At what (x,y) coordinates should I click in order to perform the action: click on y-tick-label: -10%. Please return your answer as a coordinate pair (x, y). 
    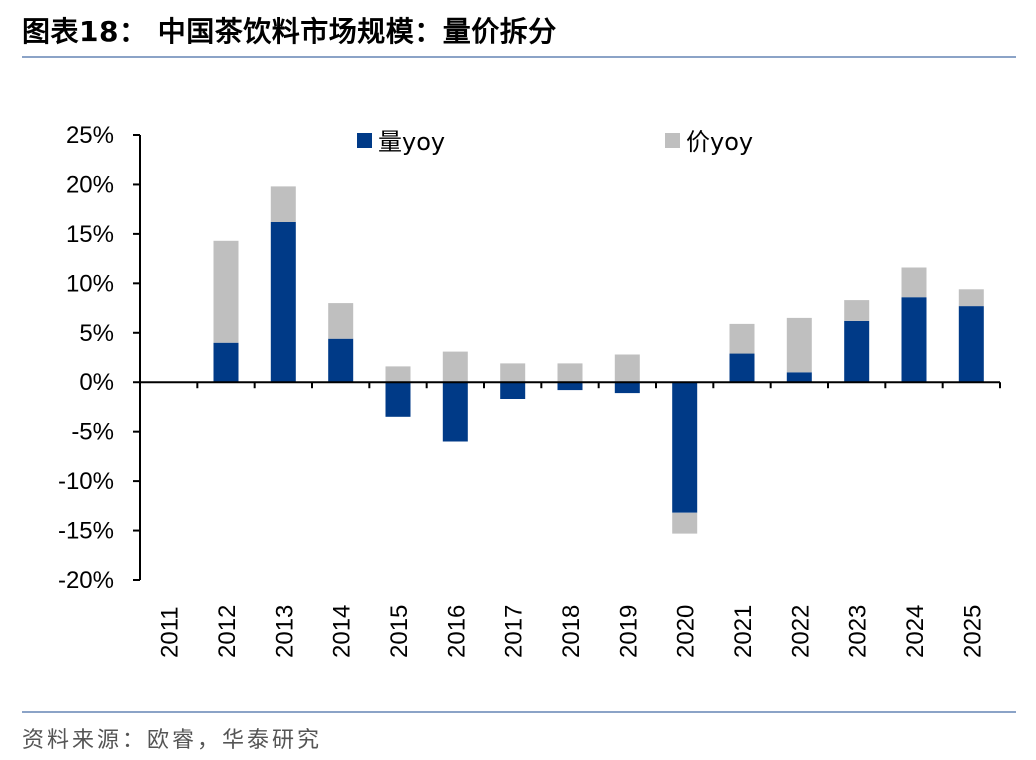
    Looking at the image, I should click on (86, 481).